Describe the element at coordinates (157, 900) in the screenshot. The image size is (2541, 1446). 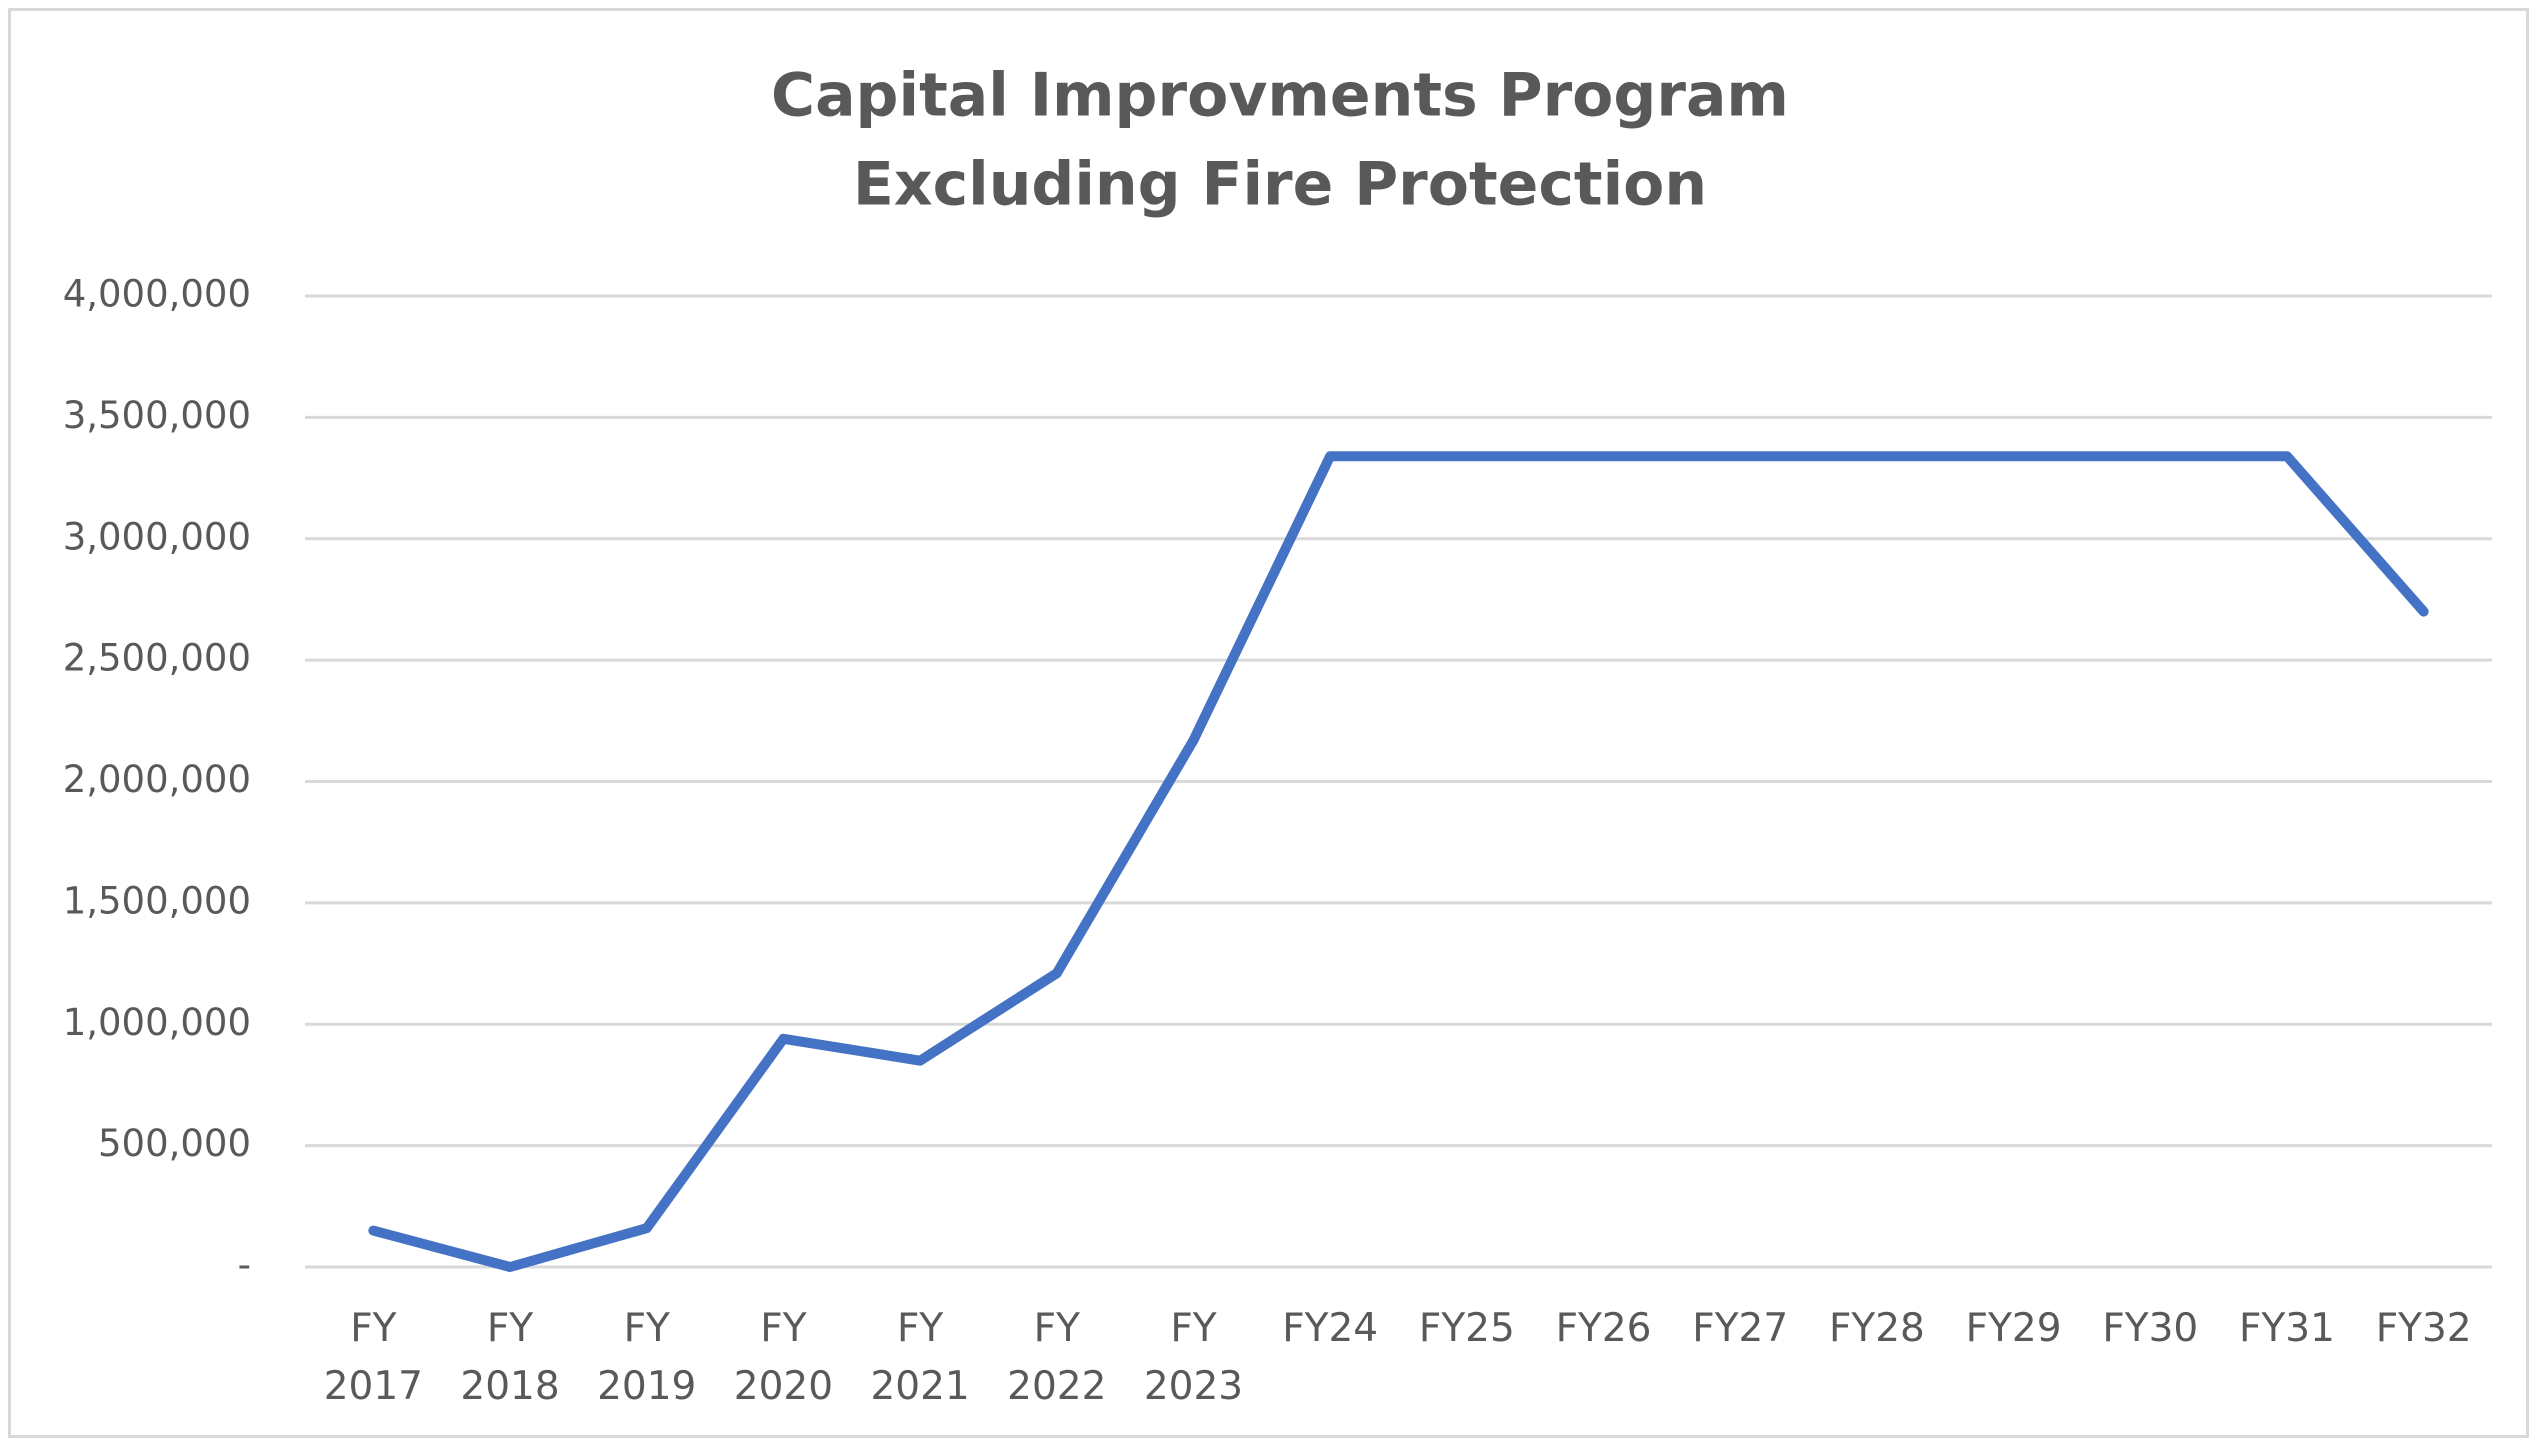
I see `y-tick-label: 1,500,000` at that location.